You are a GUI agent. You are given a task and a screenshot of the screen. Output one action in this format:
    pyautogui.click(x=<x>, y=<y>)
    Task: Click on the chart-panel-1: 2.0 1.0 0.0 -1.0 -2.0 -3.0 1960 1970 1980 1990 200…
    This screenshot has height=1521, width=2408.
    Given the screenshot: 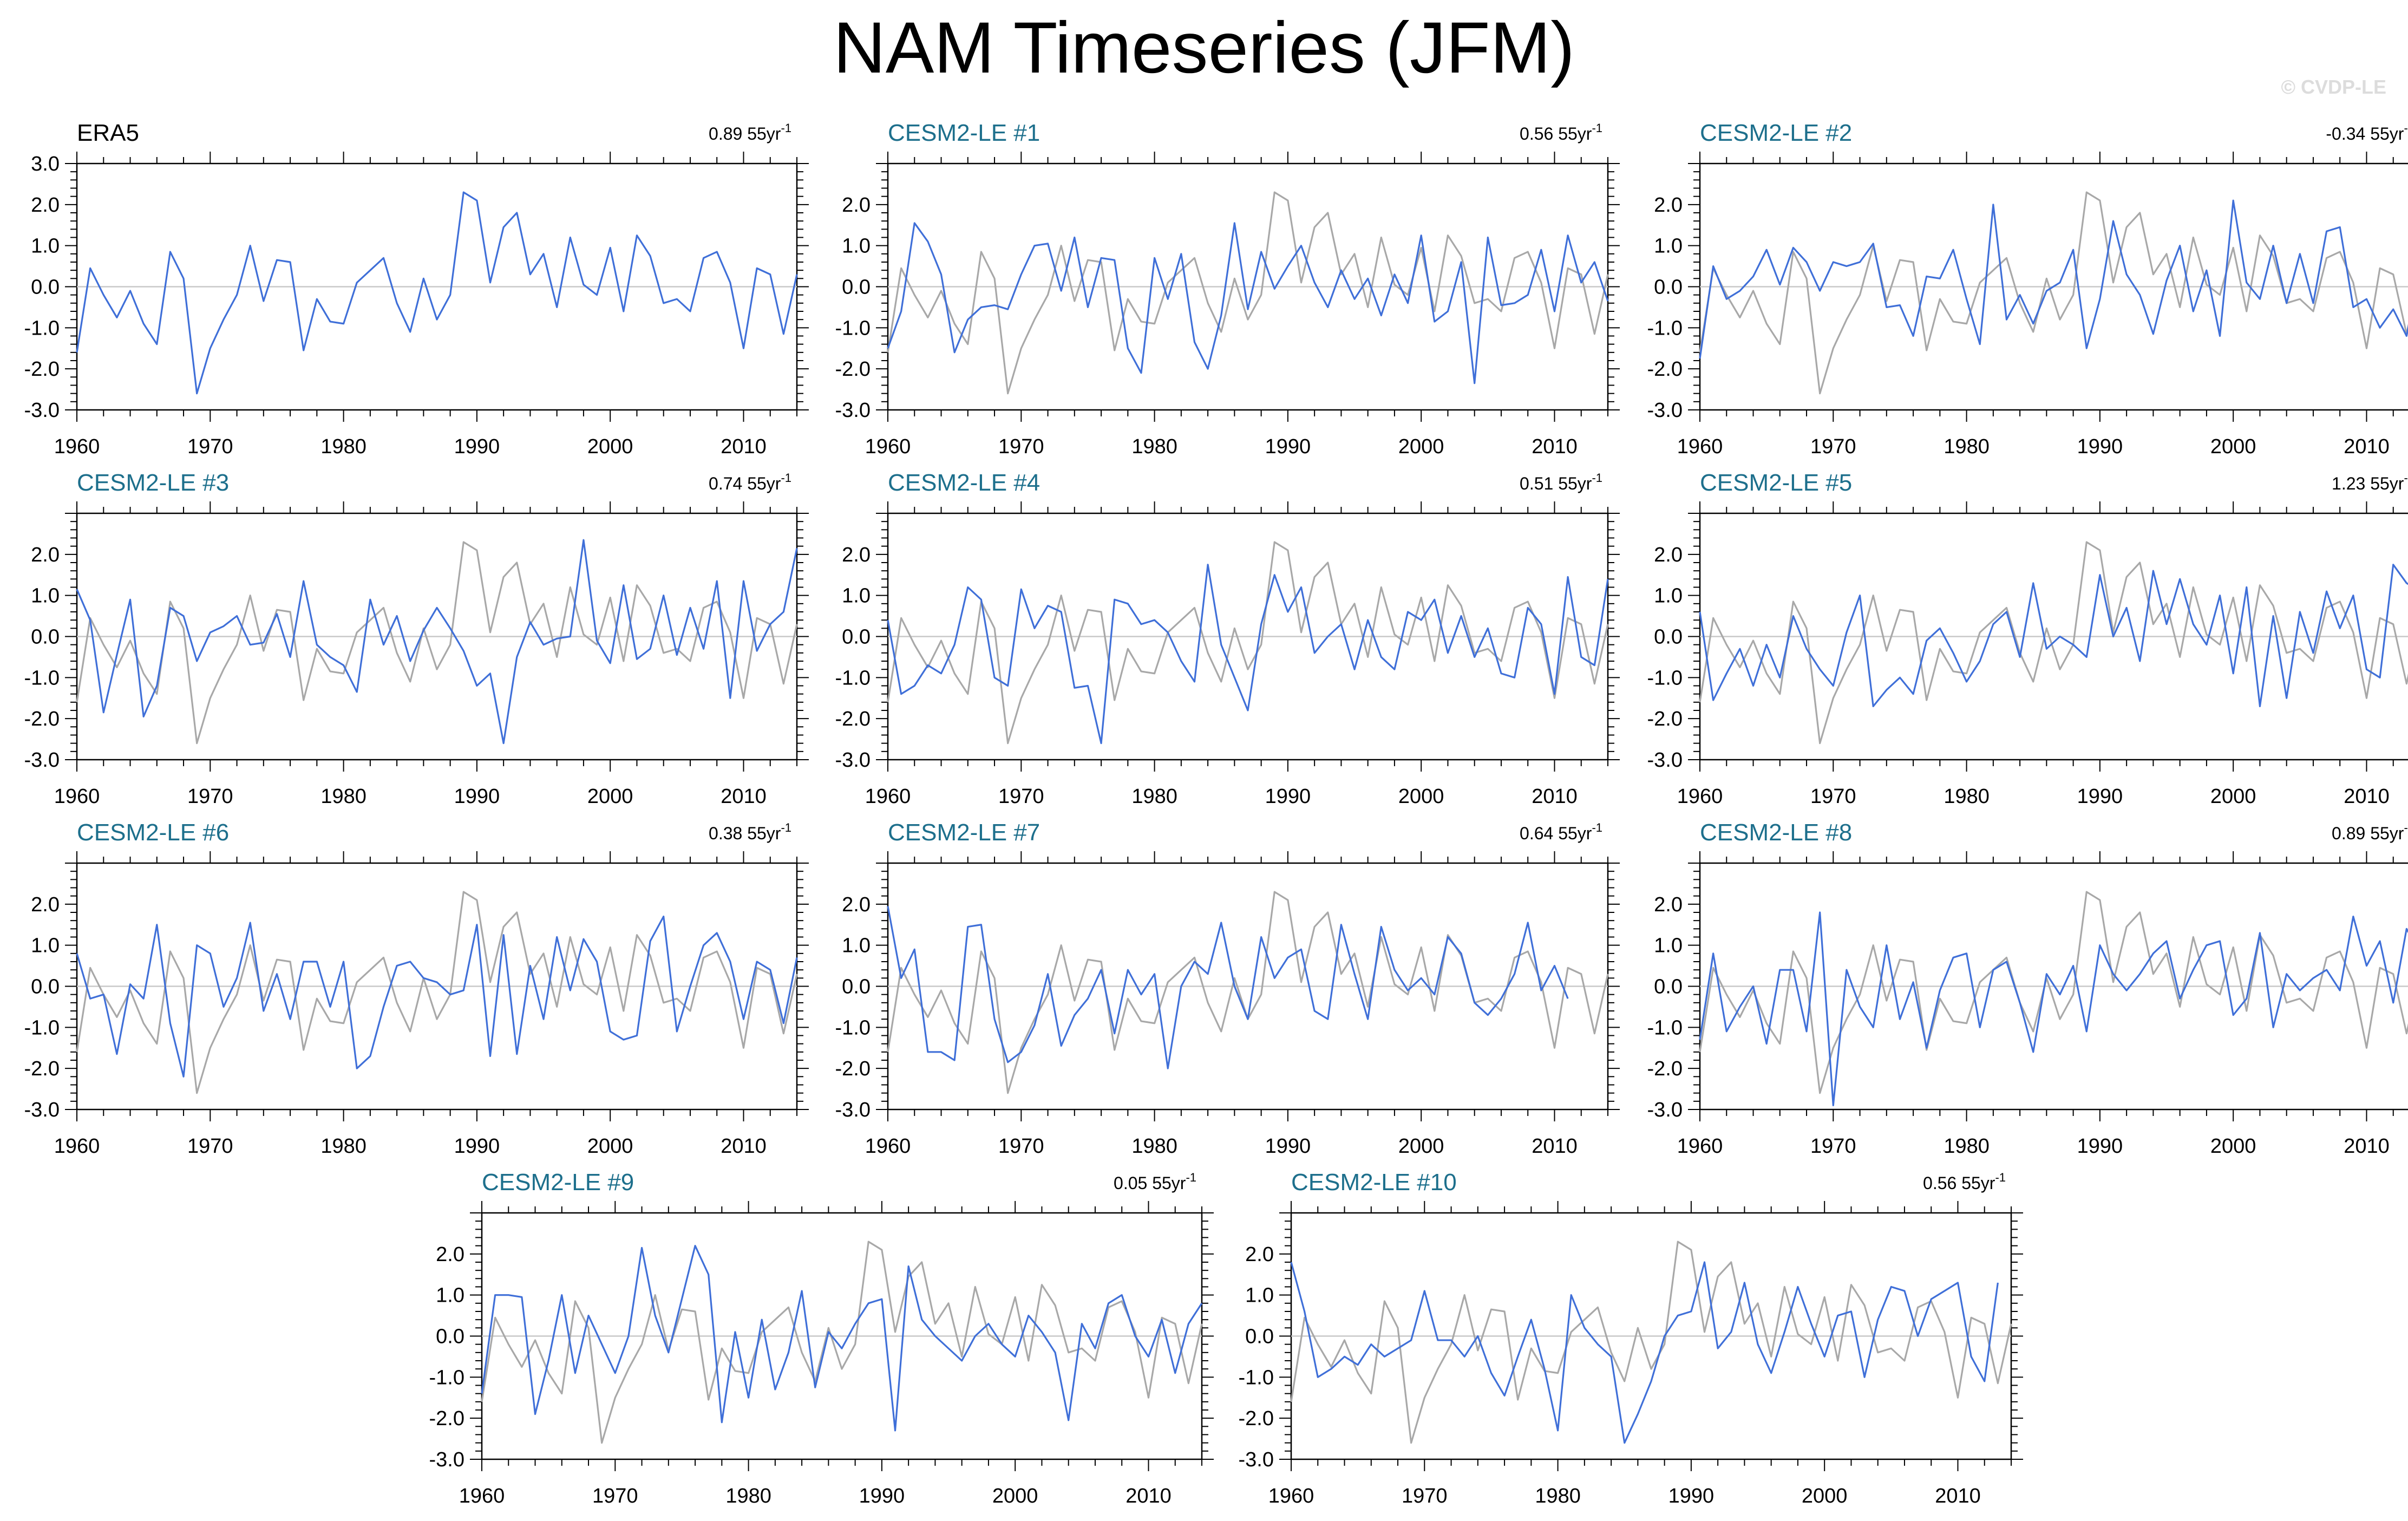 What is the action you would take?
    pyautogui.click(x=1227, y=289)
    